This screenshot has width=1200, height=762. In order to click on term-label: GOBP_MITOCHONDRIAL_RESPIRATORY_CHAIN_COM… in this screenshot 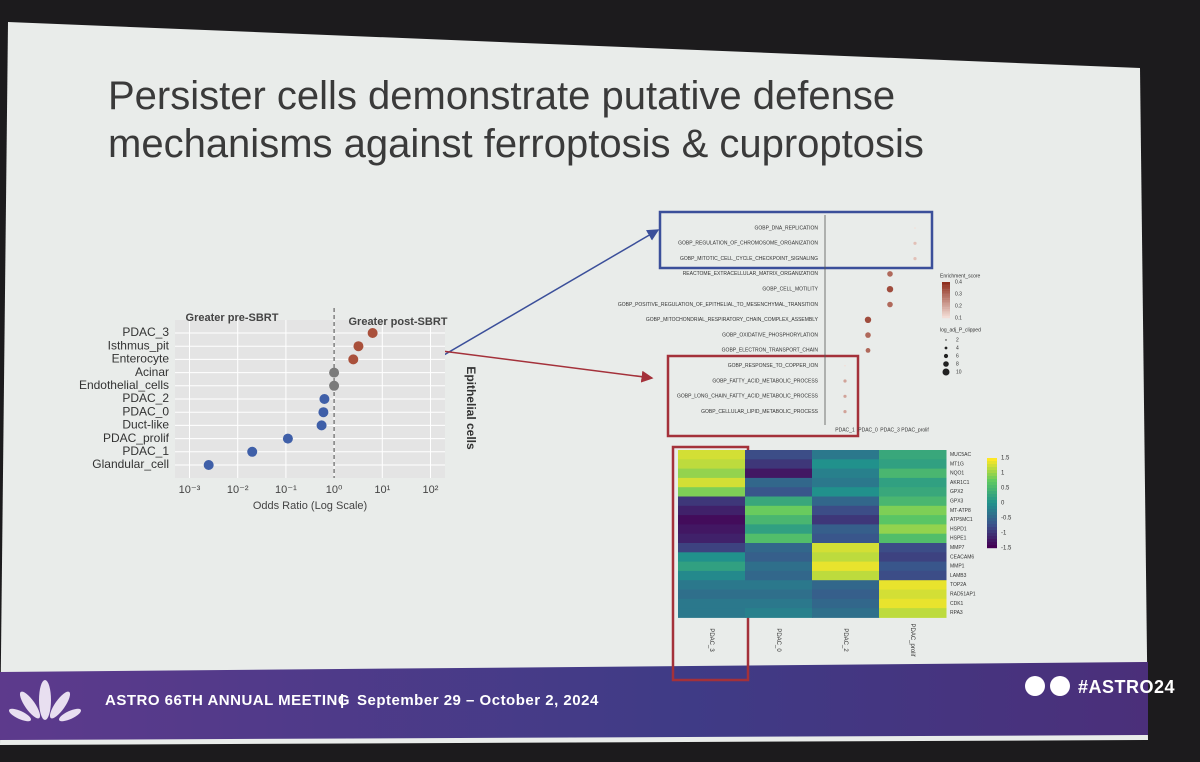, I will do `click(732, 320)`.